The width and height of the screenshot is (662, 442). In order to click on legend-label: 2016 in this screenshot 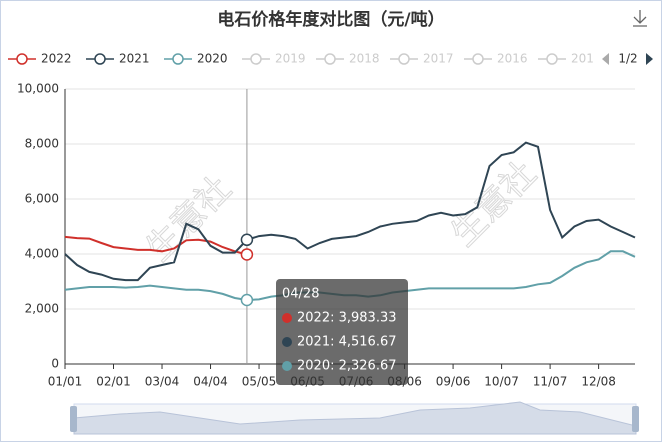, I will do `click(512, 59)`.